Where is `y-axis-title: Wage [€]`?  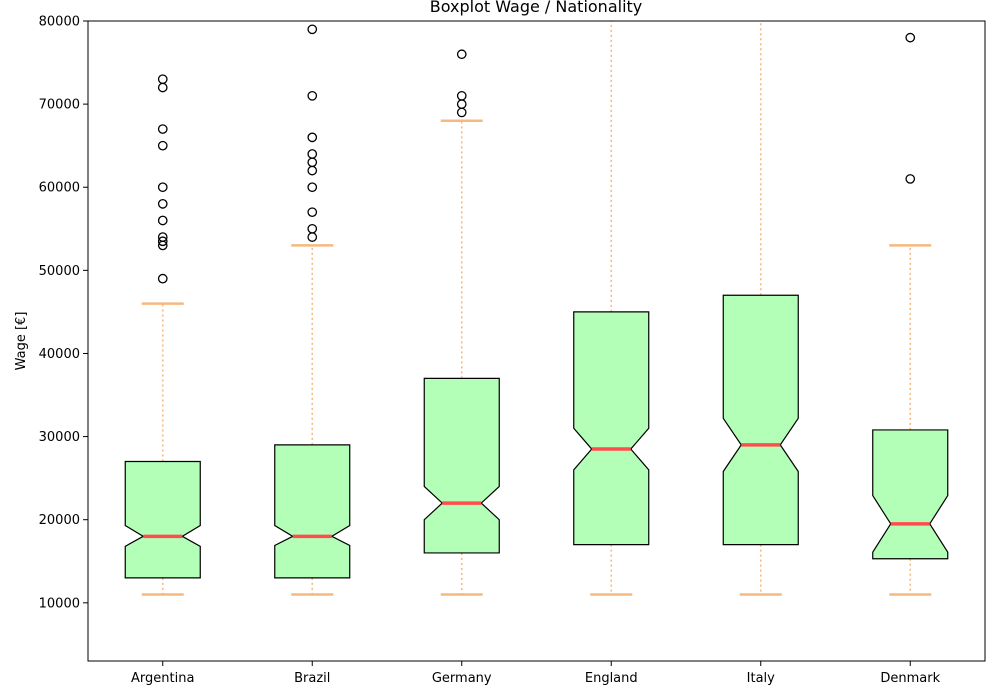
y-axis-title: Wage [€] is located at coordinates (21, 341).